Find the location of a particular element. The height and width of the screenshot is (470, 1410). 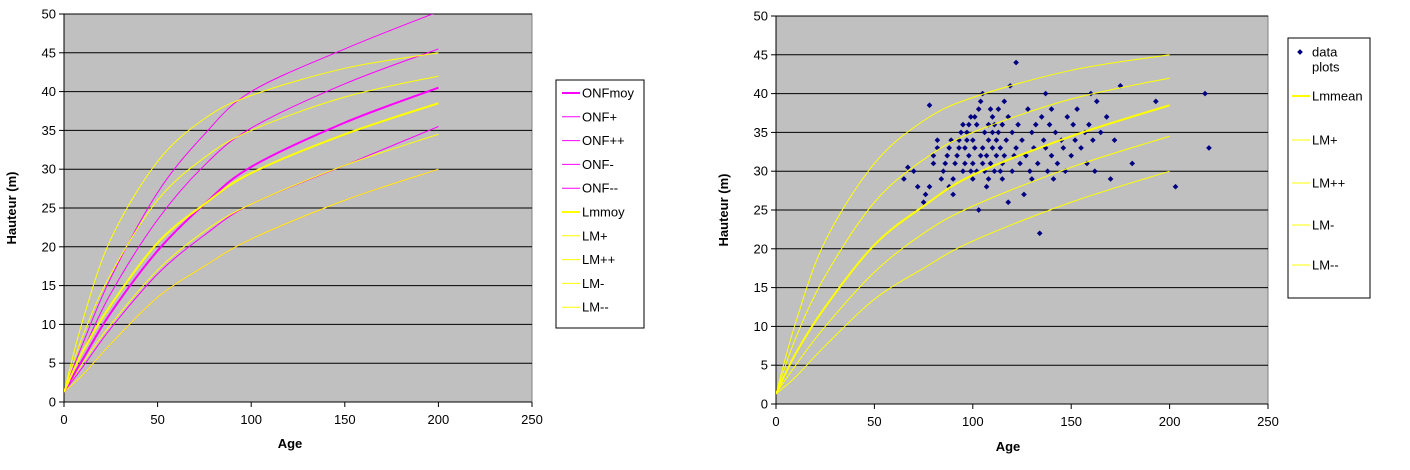

x-axis-title: Age is located at coordinates (1008, 446).